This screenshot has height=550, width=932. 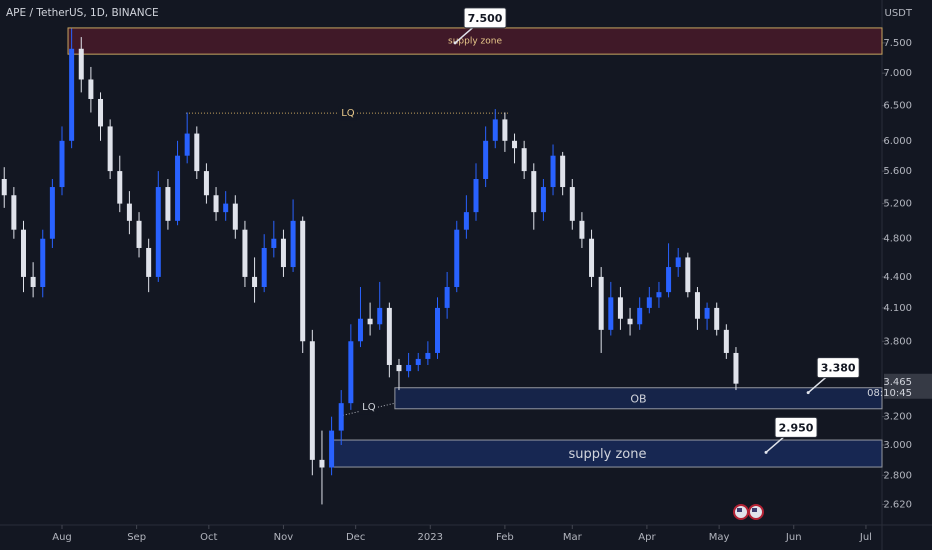 I want to click on y-tick-label: 6.500, so click(x=897, y=106).